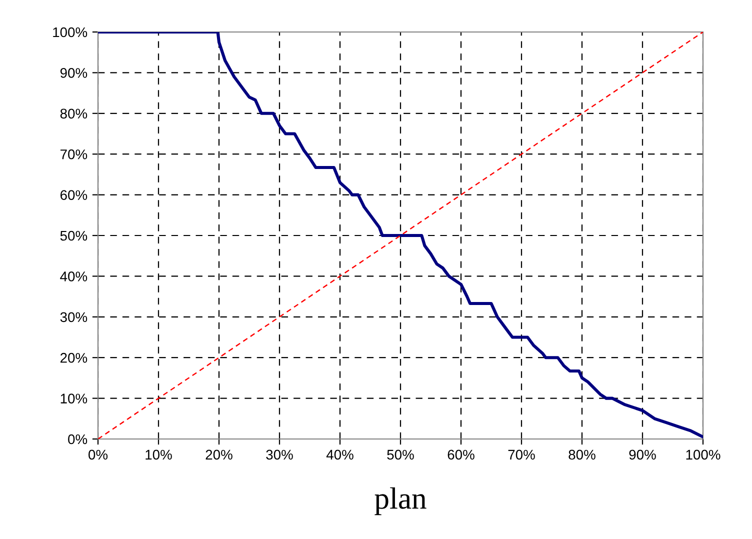  I want to click on x-tick-label: 10%, so click(159, 455).